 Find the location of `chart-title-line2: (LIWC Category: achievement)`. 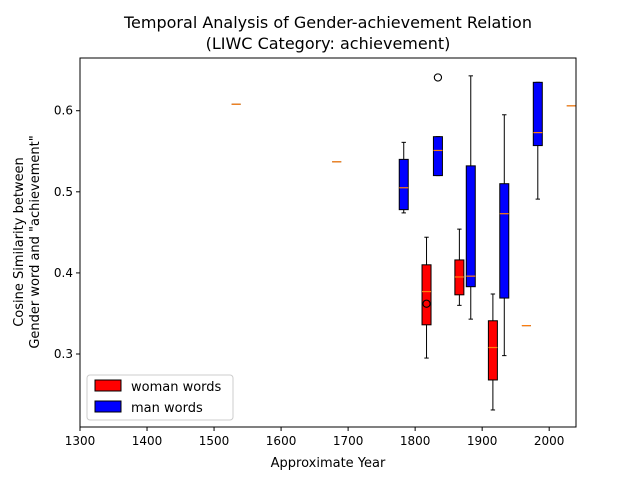

chart-title-line2: (LIWC Category: achievement) is located at coordinates (328, 43).